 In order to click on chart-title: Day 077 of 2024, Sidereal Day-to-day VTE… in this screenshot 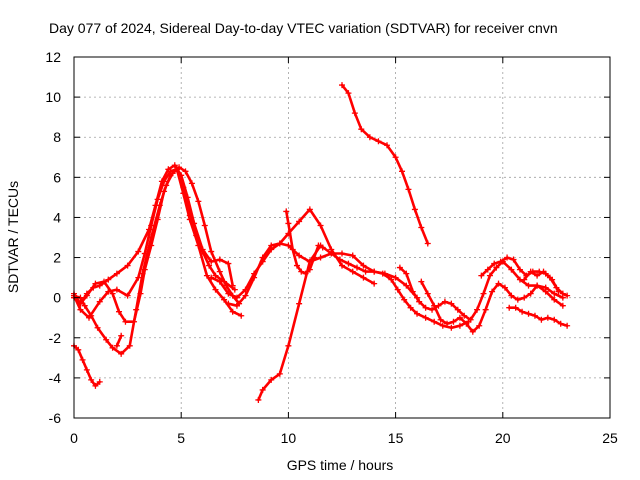, I will do `click(303, 28)`.